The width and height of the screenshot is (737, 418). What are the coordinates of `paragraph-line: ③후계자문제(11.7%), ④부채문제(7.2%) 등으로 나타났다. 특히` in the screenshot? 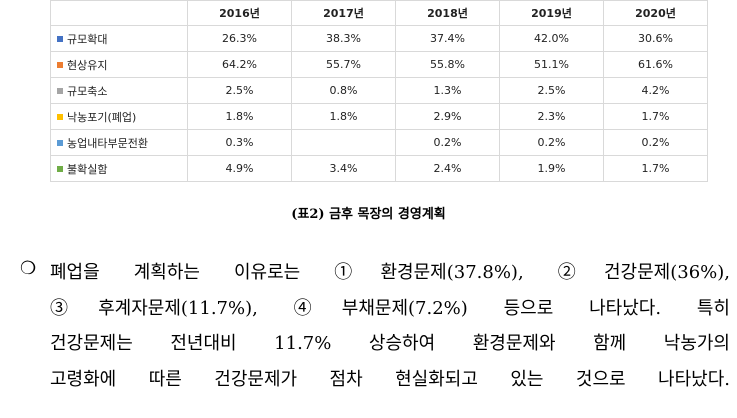 It's located at (390, 308).